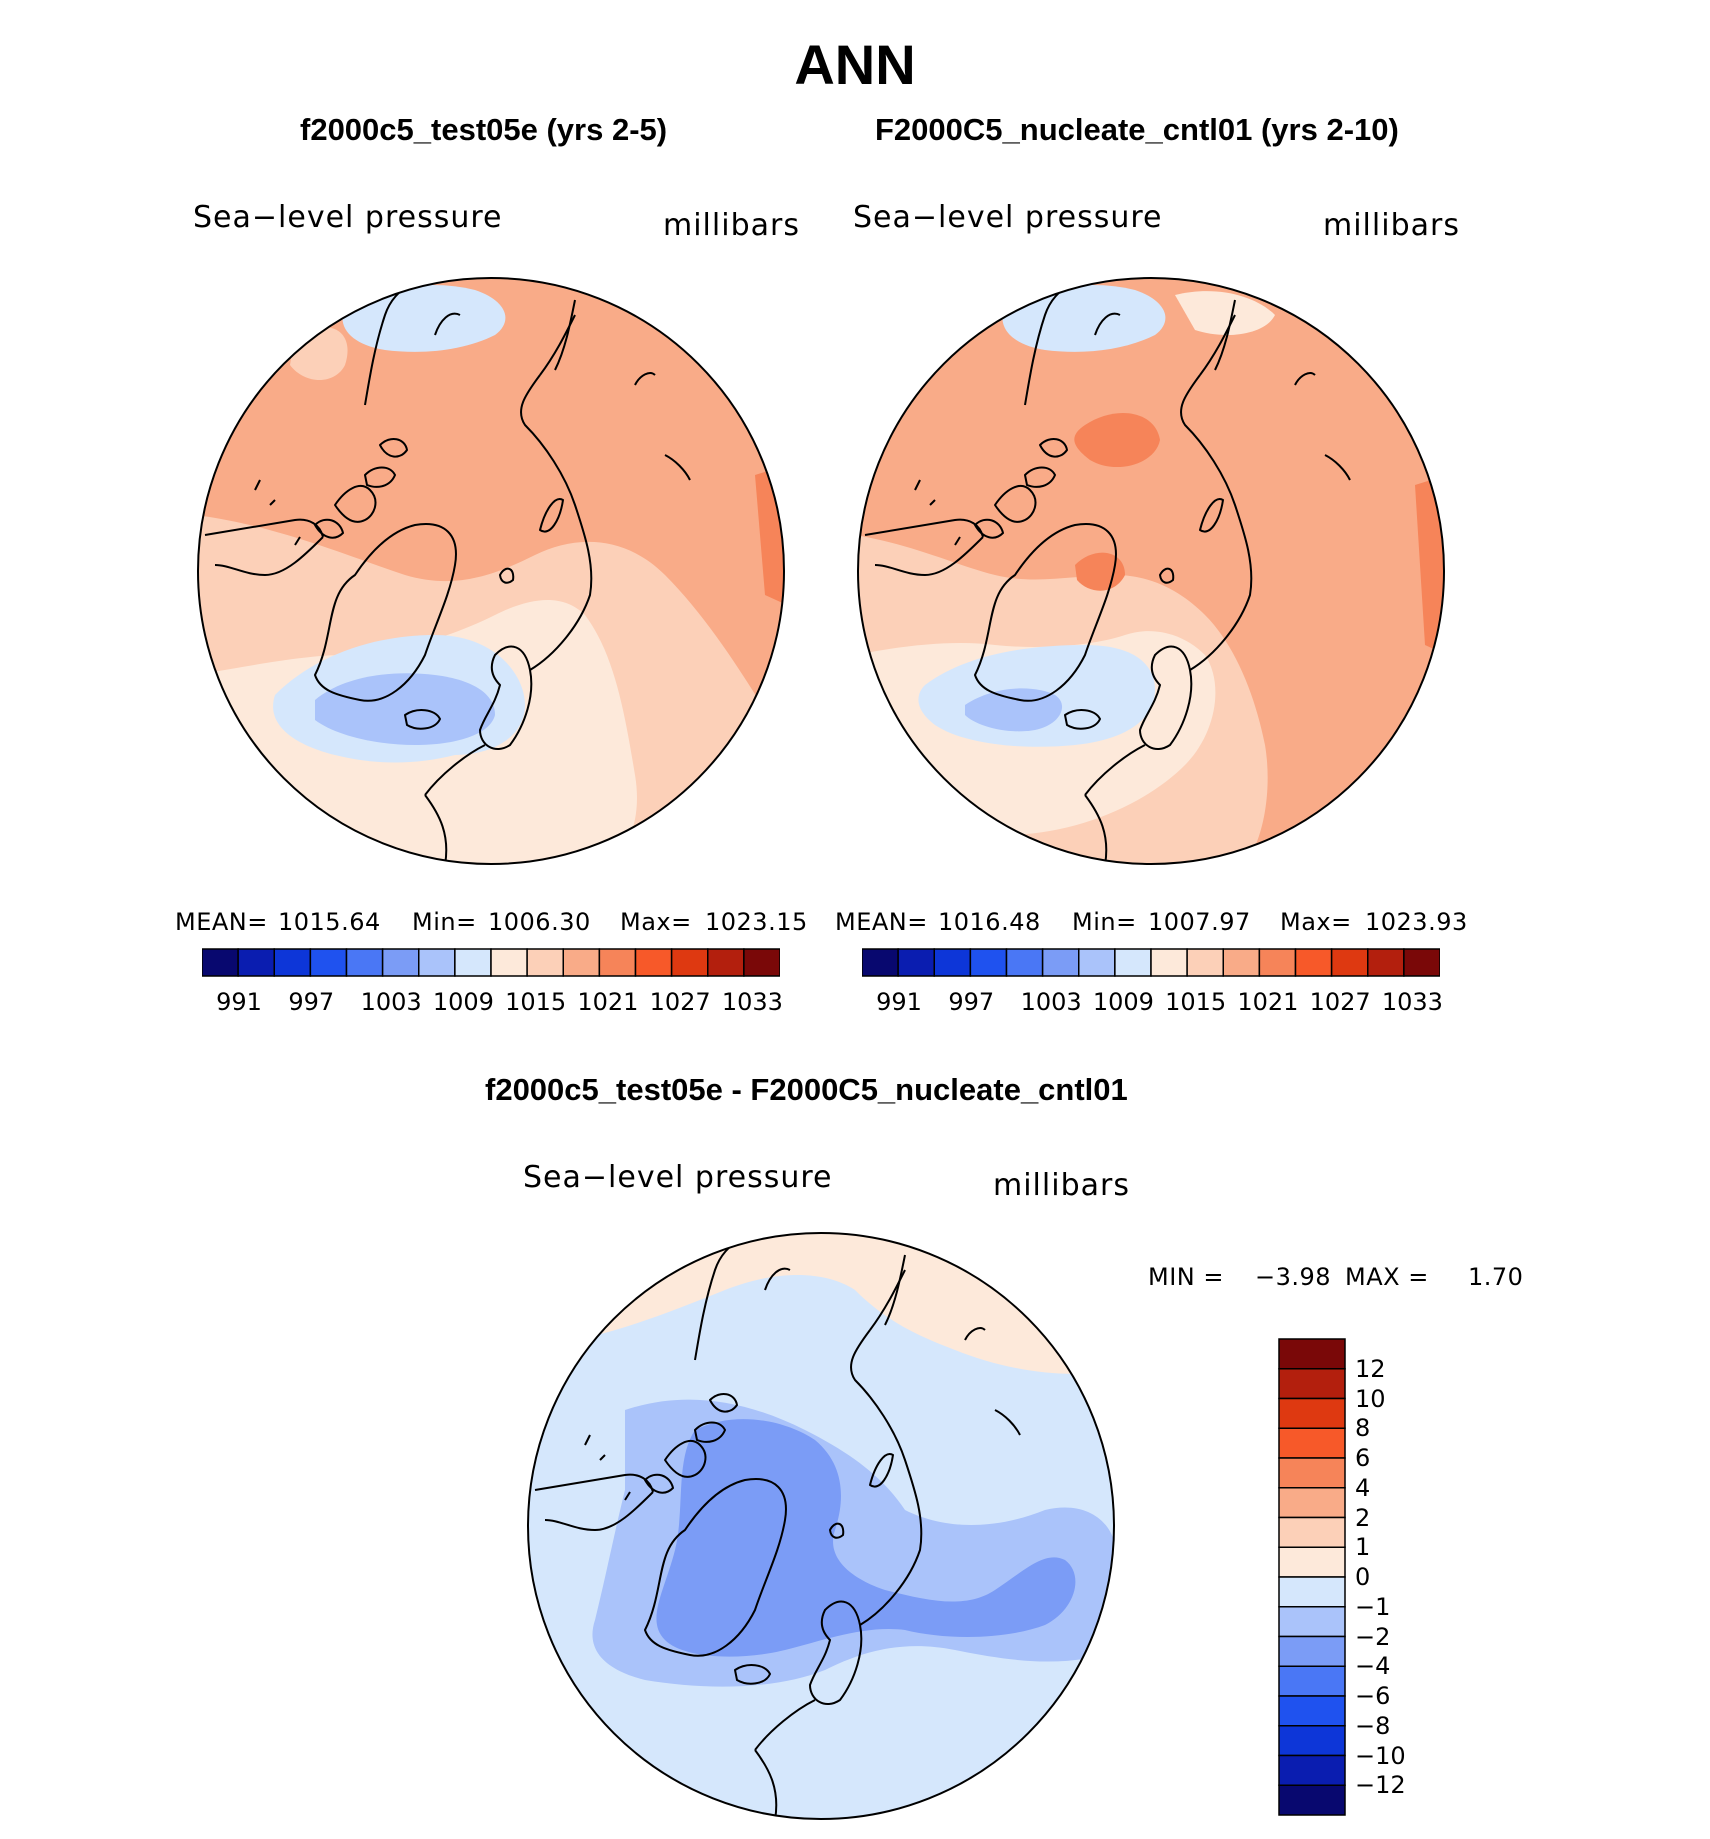 The width and height of the screenshot is (1710, 1839). What do you see at coordinates (348, 217) in the screenshot?
I see `panel1-variable-label: Sea−level pressure` at bounding box center [348, 217].